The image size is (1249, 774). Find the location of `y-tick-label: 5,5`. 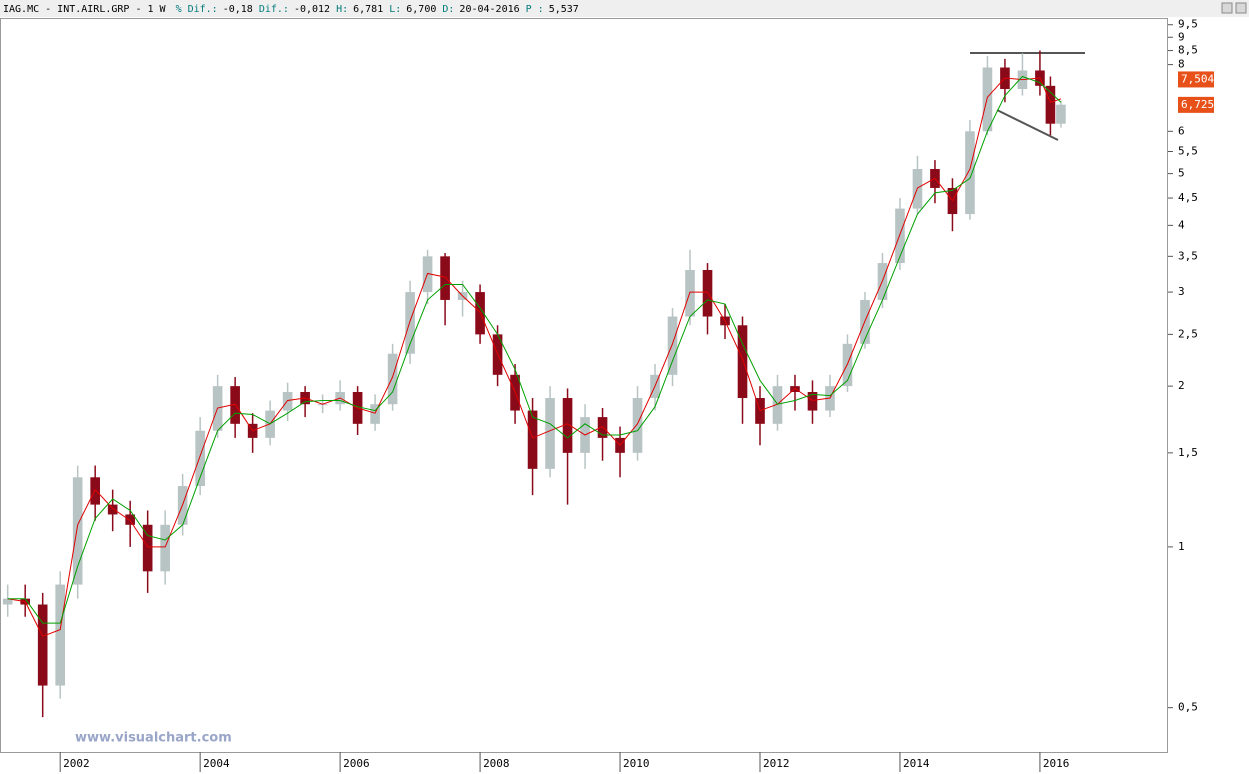

y-tick-label: 5,5 is located at coordinates (1188, 151).